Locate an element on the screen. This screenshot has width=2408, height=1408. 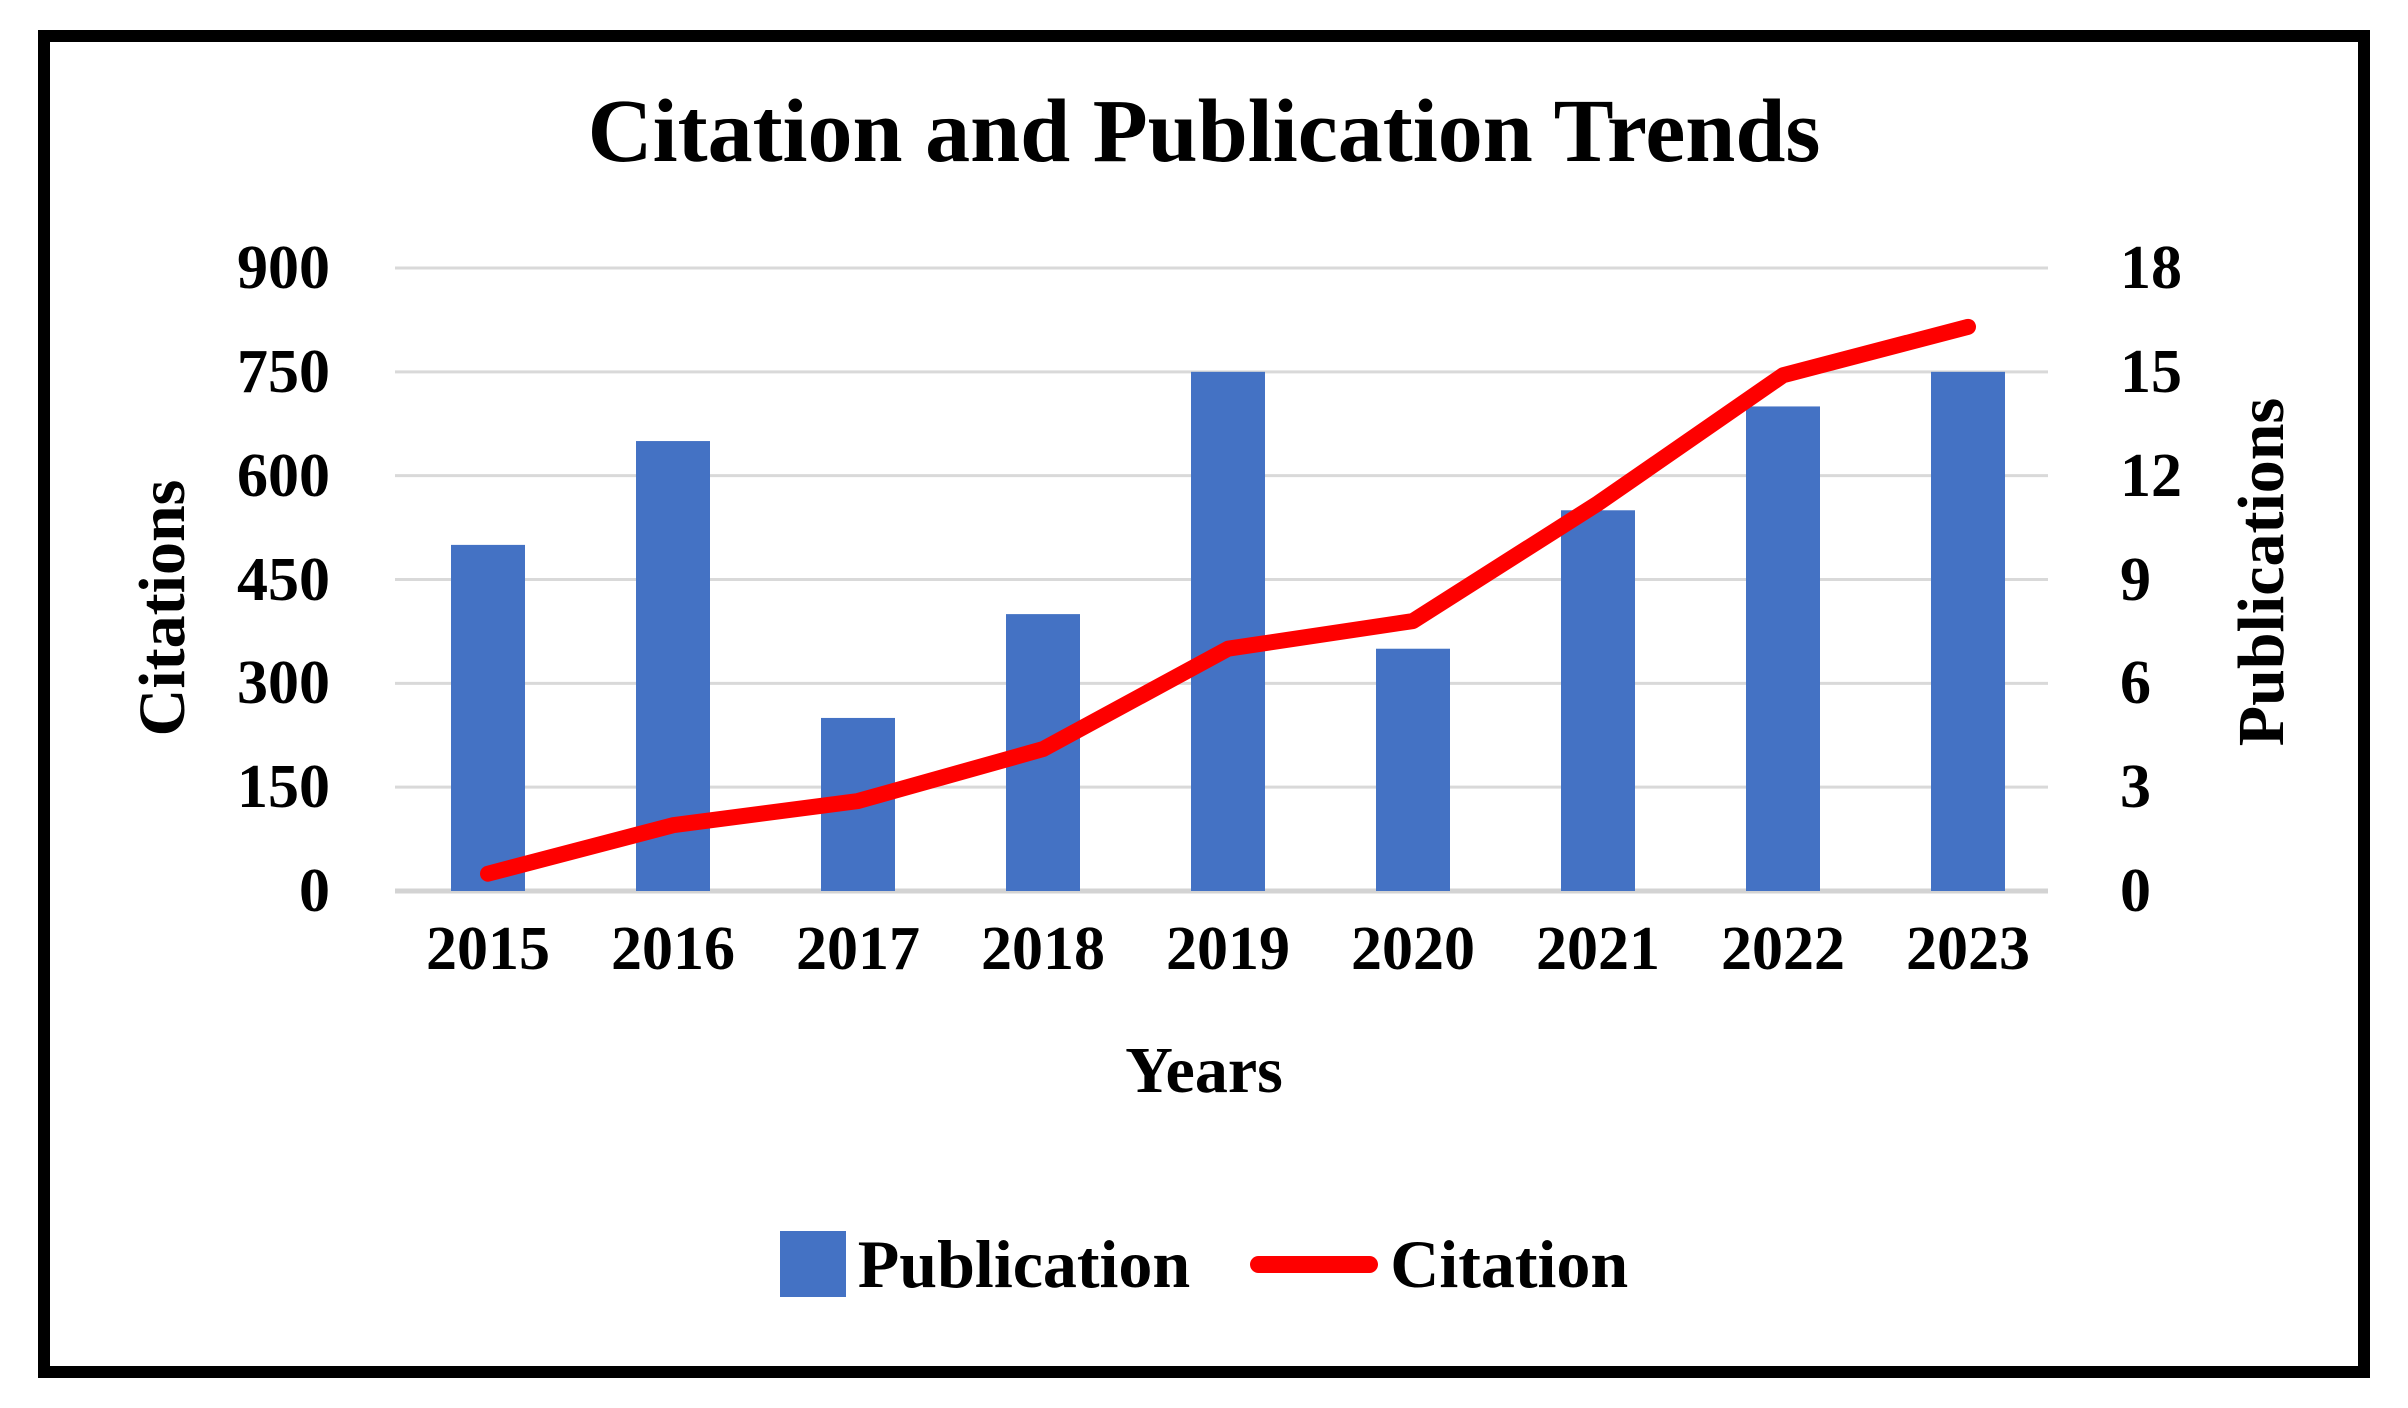
chart-title: Citation and Publication Trends is located at coordinates (1204, 131).